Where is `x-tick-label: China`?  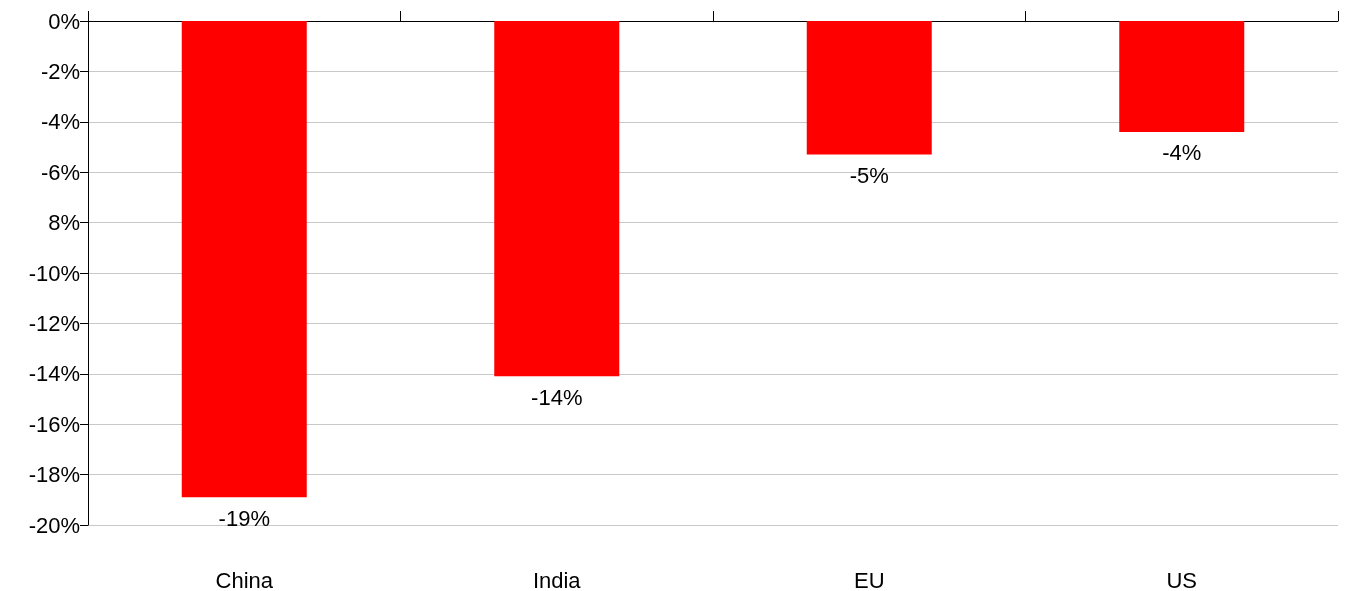
x-tick-label: China is located at coordinates (244, 579).